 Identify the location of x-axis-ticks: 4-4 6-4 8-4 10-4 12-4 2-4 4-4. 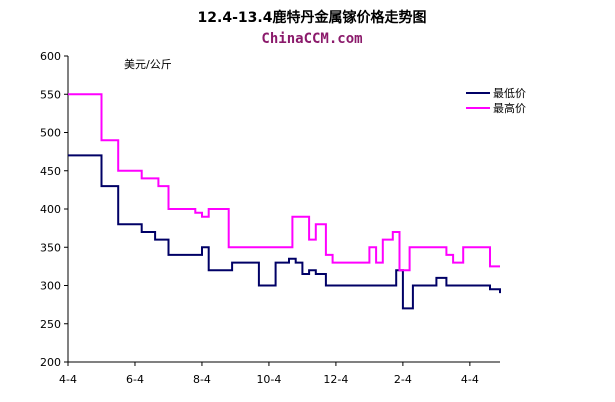
(269, 374).